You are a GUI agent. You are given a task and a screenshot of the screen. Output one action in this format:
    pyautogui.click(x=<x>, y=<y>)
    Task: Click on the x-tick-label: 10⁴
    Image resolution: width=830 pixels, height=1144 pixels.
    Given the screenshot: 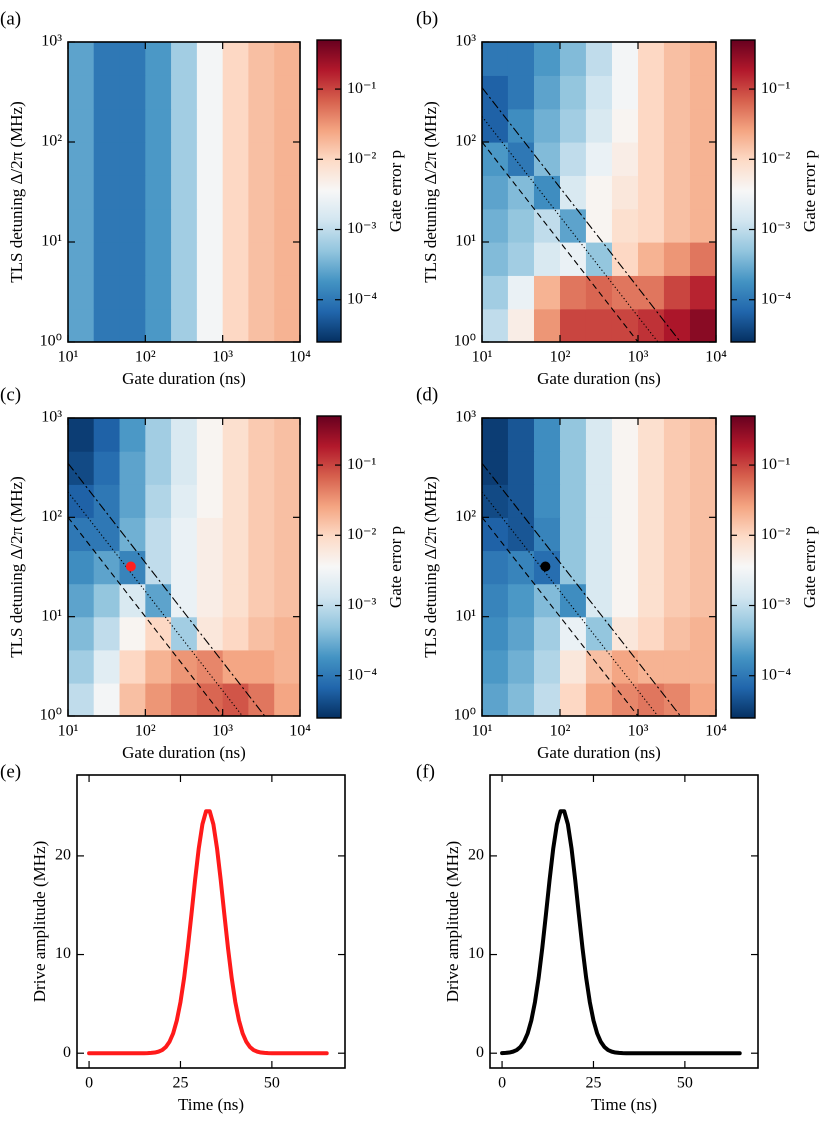 What is the action you would take?
    pyautogui.click(x=300, y=357)
    